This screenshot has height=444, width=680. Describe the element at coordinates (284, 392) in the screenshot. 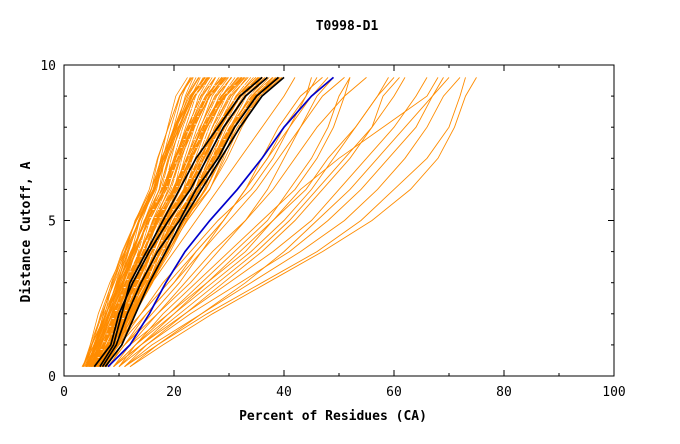

I see `x-tick-label: 40` at that location.